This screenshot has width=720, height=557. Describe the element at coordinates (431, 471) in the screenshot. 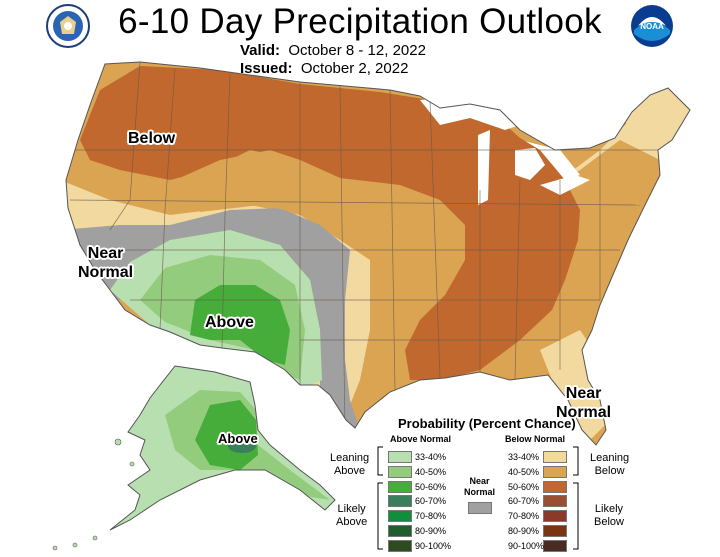

I see `above-swatch-label: 40-50%` at that location.